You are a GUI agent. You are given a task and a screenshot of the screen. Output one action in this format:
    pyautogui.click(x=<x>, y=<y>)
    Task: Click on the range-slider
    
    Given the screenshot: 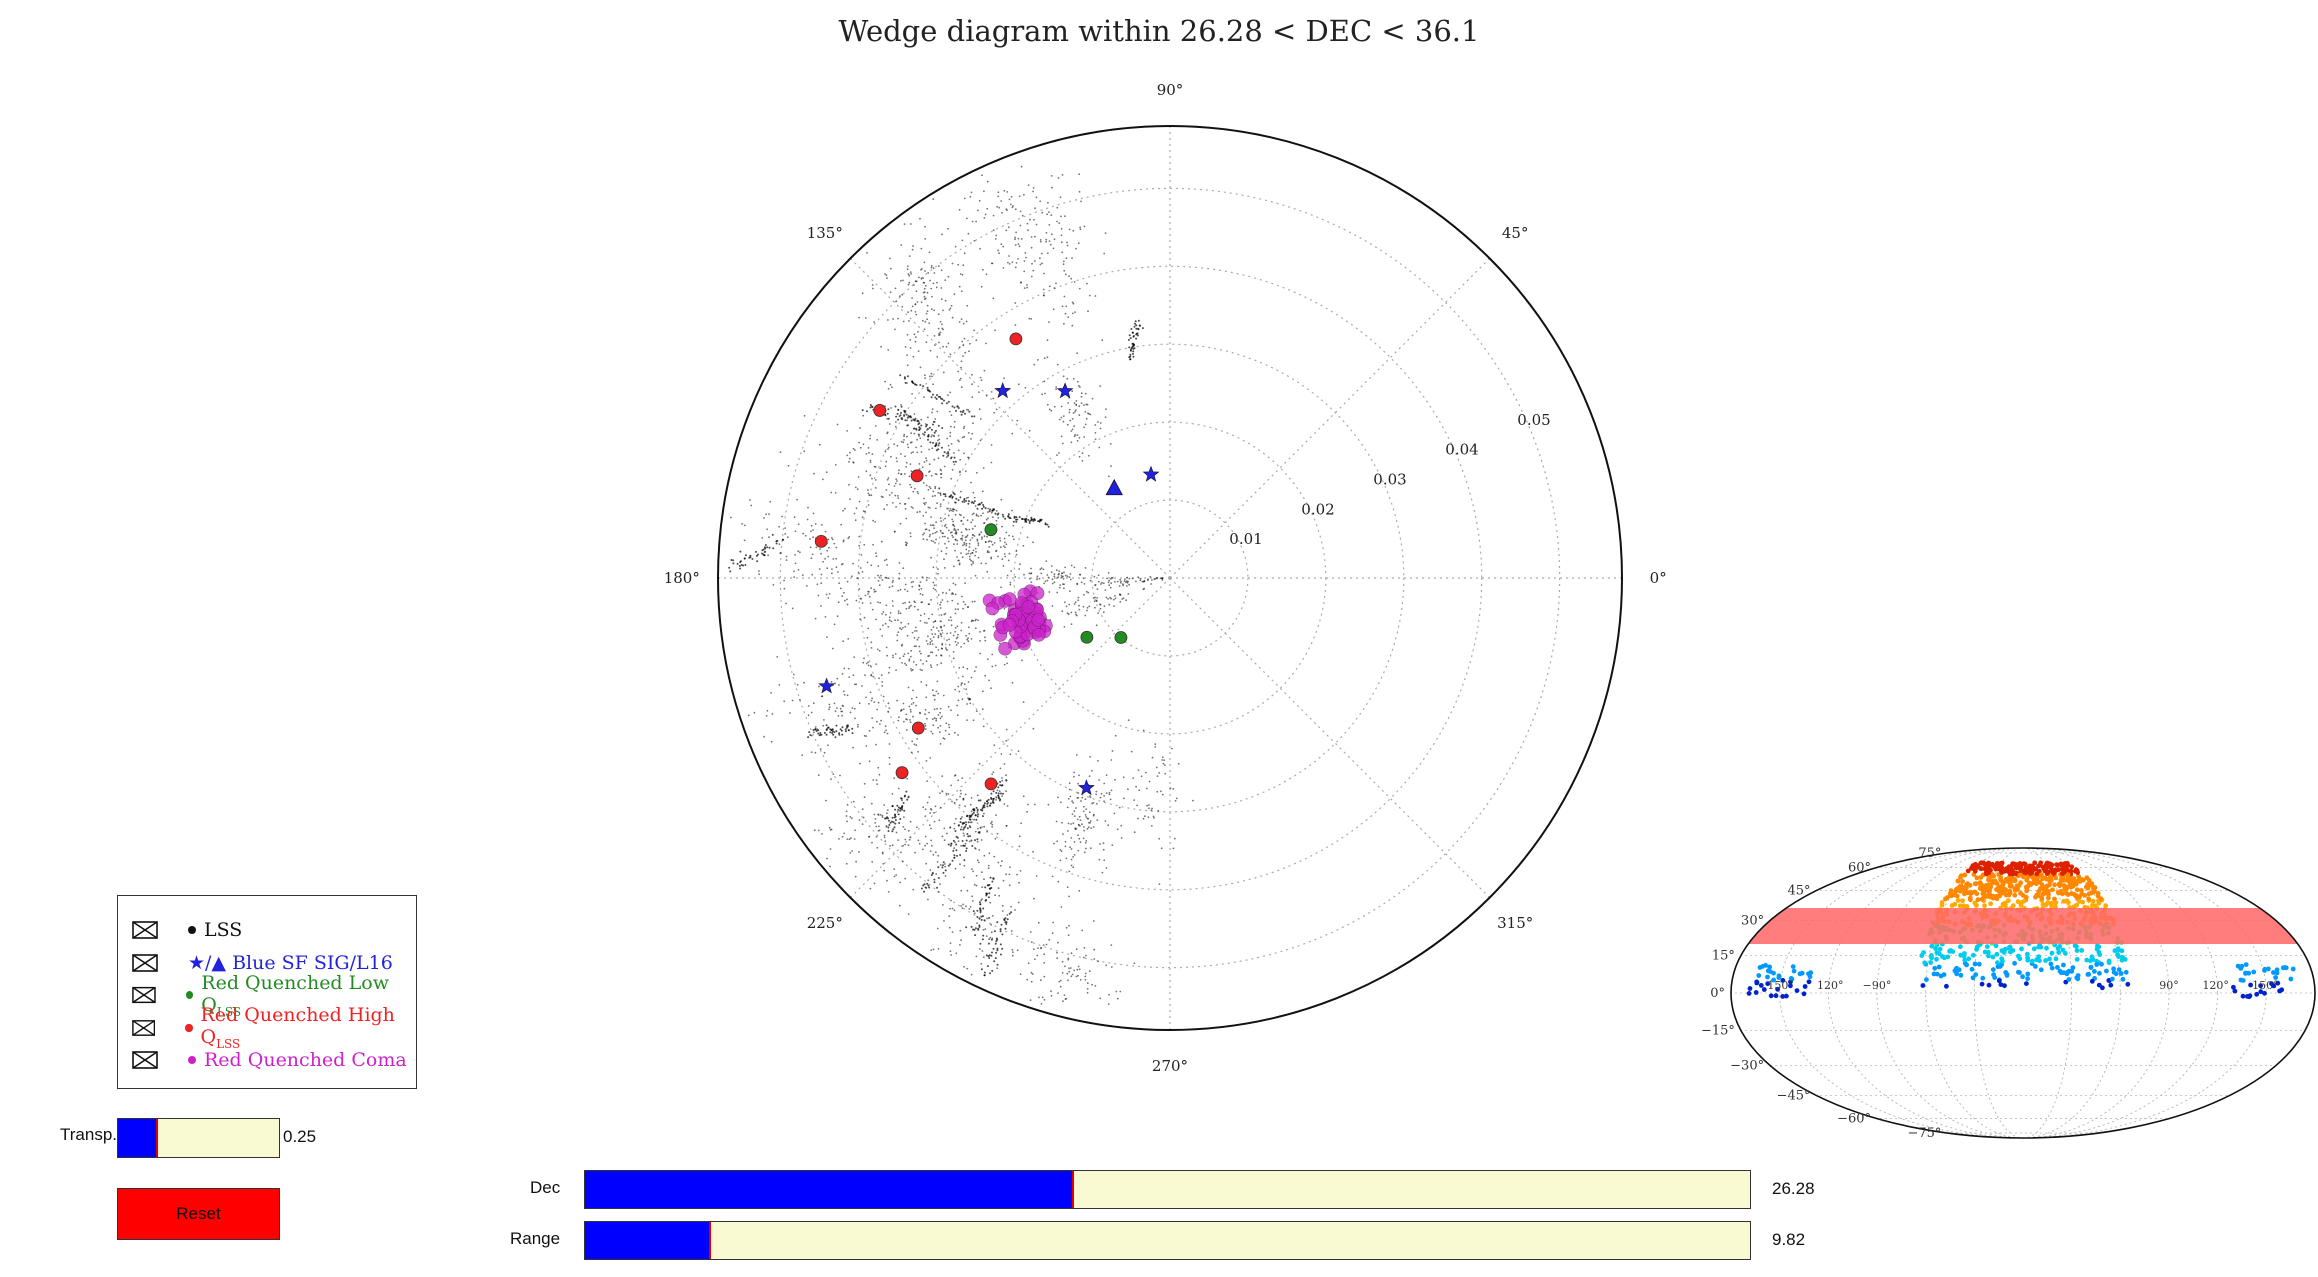 What is the action you would take?
    pyautogui.click(x=1167, y=1240)
    